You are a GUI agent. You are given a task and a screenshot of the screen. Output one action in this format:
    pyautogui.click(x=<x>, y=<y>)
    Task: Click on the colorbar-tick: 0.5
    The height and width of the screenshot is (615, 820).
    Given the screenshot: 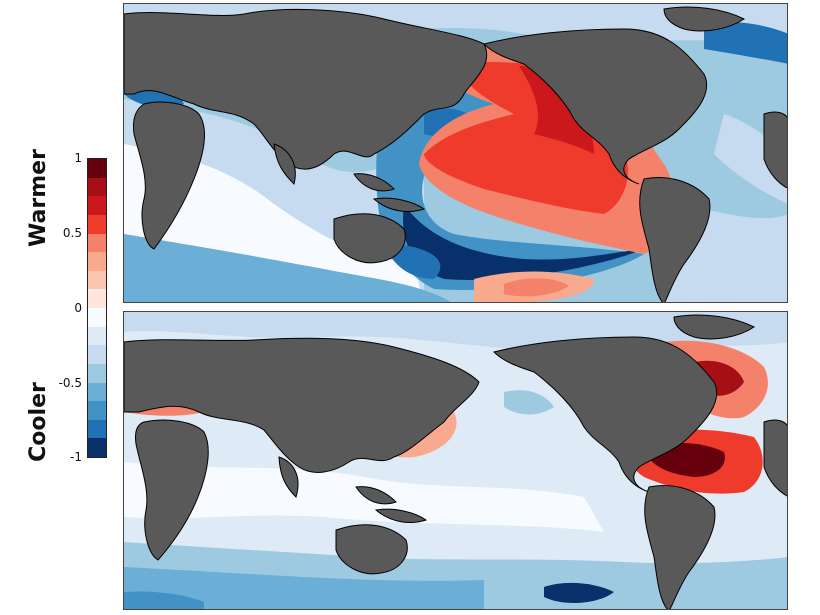 What is the action you would take?
    pyautogui.click(x=72, y=233)
    